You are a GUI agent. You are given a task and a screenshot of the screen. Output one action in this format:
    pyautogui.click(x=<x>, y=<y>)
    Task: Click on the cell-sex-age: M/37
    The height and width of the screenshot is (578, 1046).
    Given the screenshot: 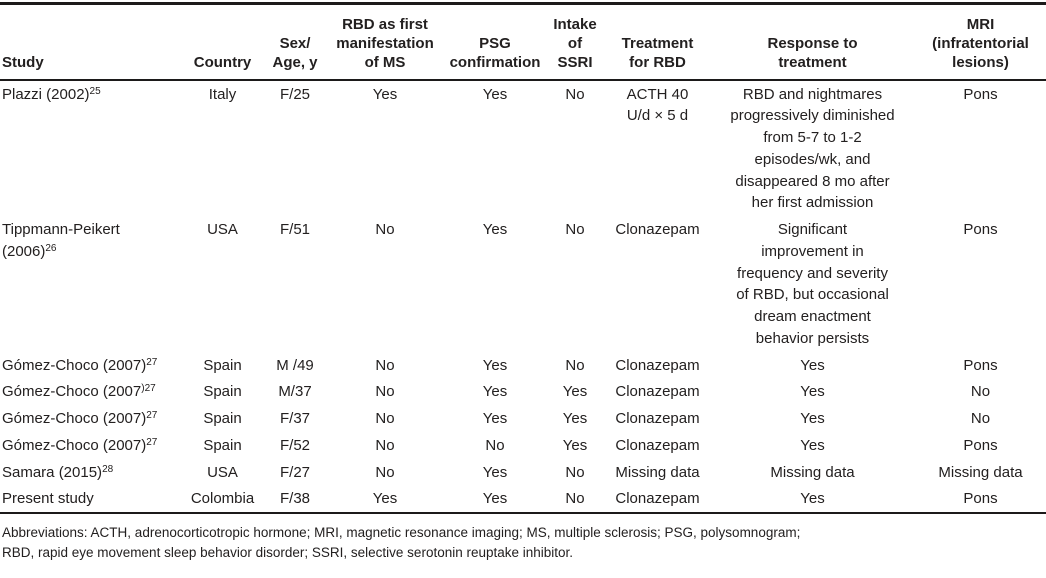 What is the action you would take?
    pyautogui.click(x=295, y=392)
    